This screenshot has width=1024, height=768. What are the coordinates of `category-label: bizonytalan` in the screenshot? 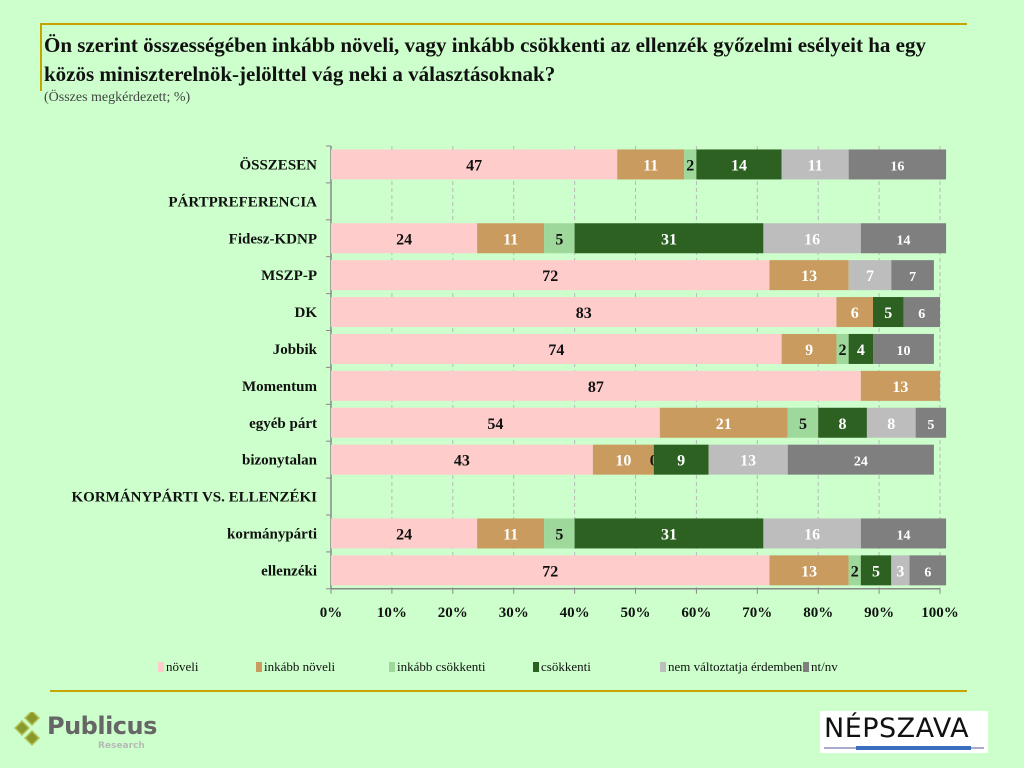 It's located at (280, 461).